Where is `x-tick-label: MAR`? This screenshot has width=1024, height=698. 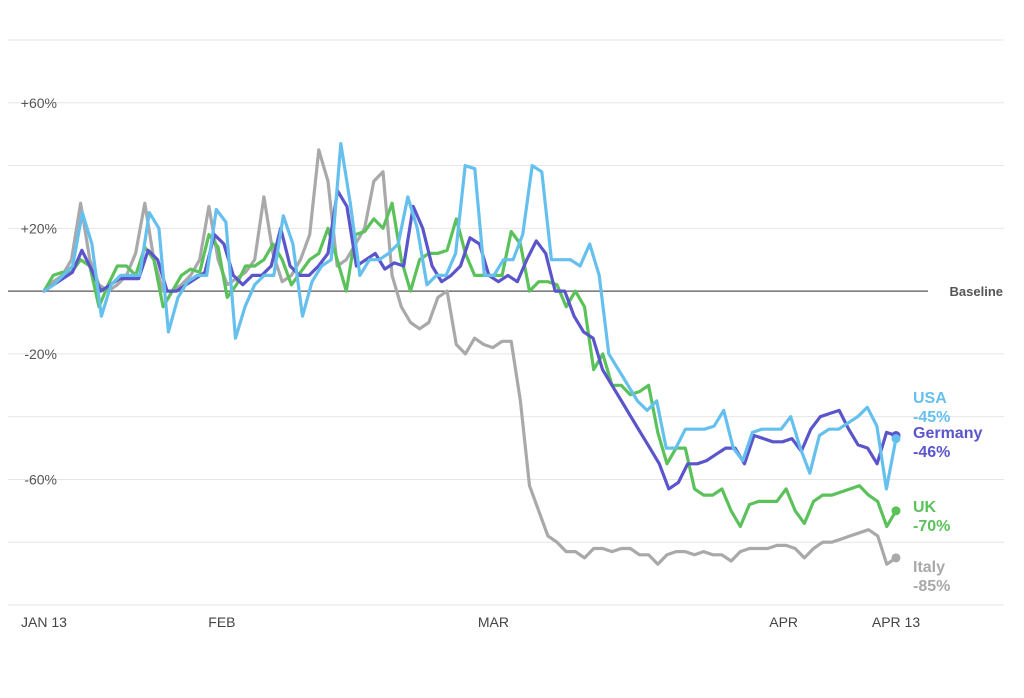
x-tick-label: MAR is located at coordinates (493, 622).